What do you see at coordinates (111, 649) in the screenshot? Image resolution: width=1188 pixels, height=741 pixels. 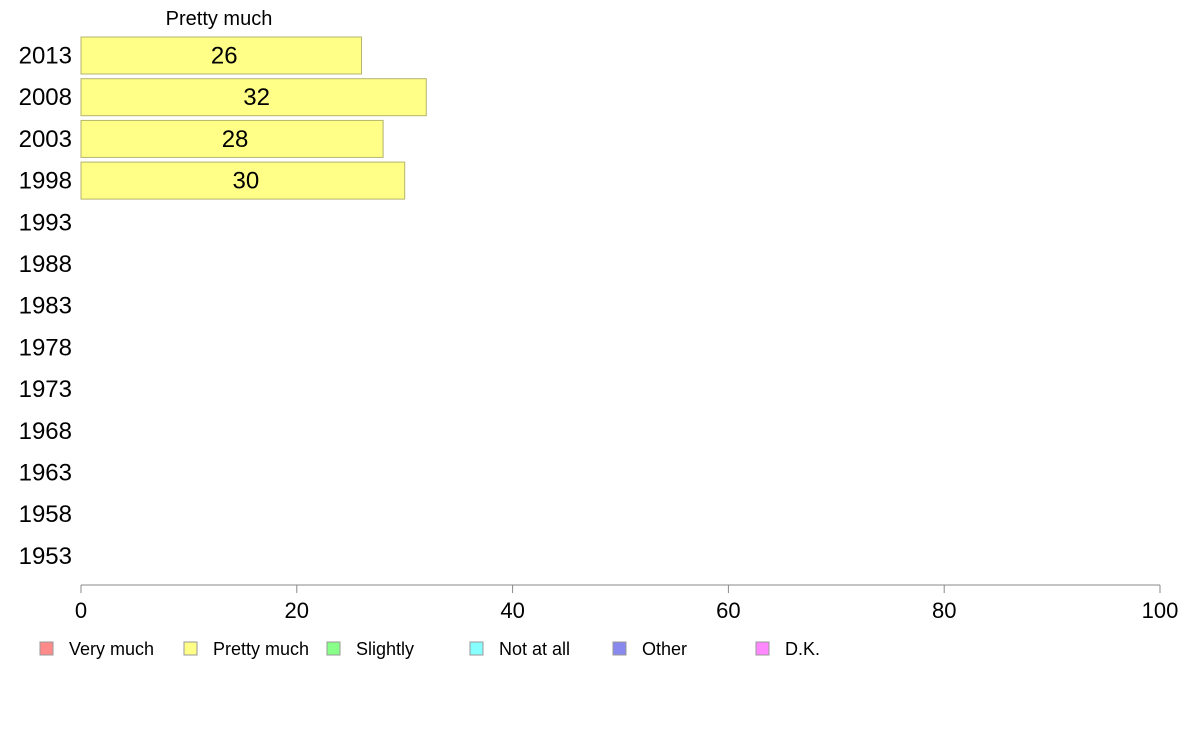 I see `legend-label: Very much` at bounding box center [111, 649].